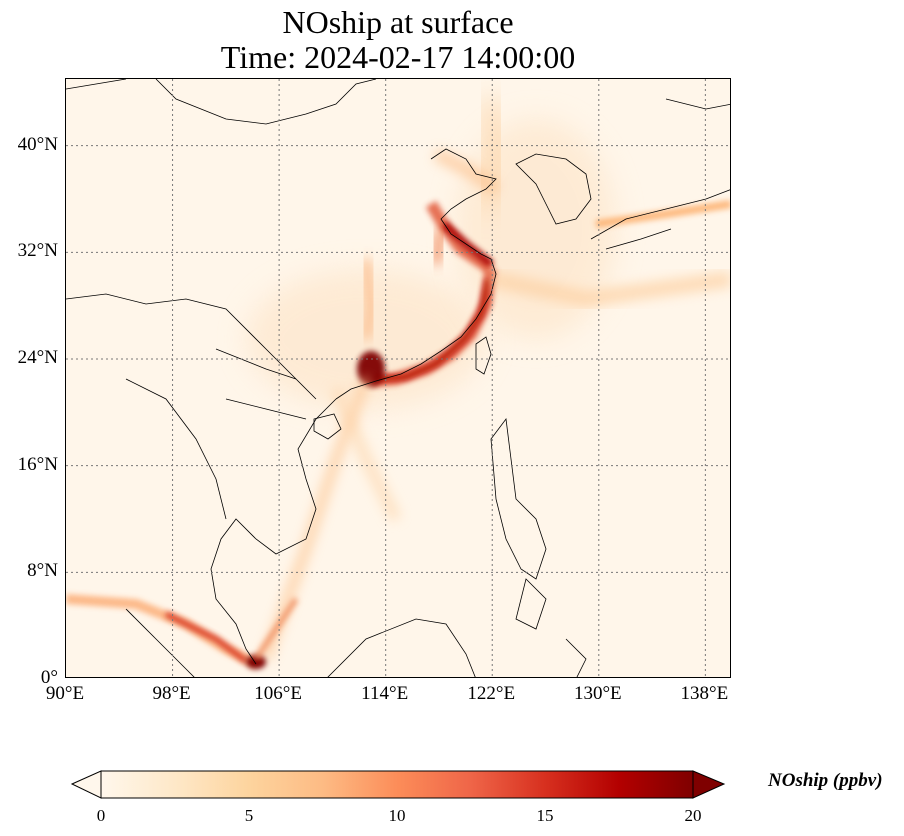 The height and width of the screenshot is (836, 904). I want to click on map-title: NOship at surface, so click(398, 22).